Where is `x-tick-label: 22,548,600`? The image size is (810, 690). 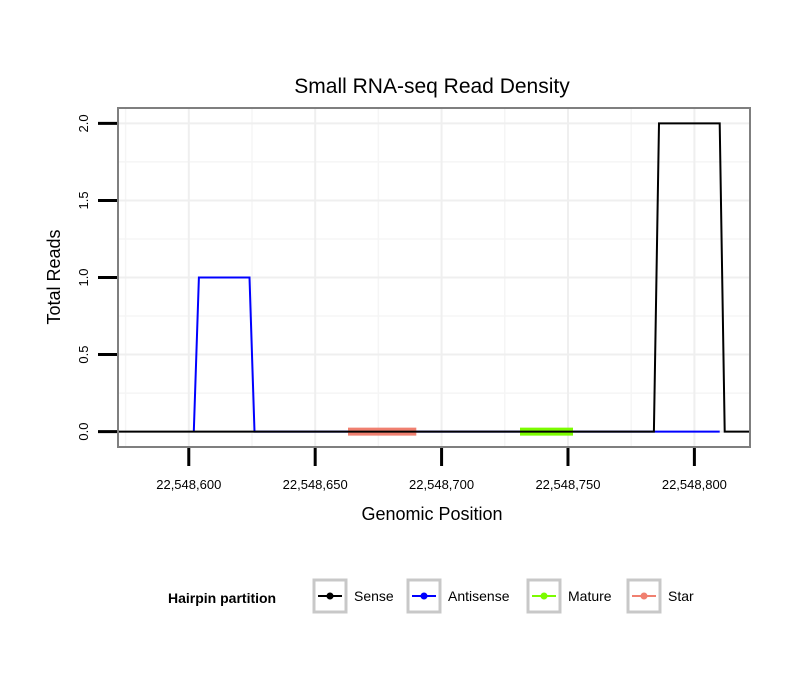
x-tick-label: 22,548,600 is located at coordinates (188, 484).